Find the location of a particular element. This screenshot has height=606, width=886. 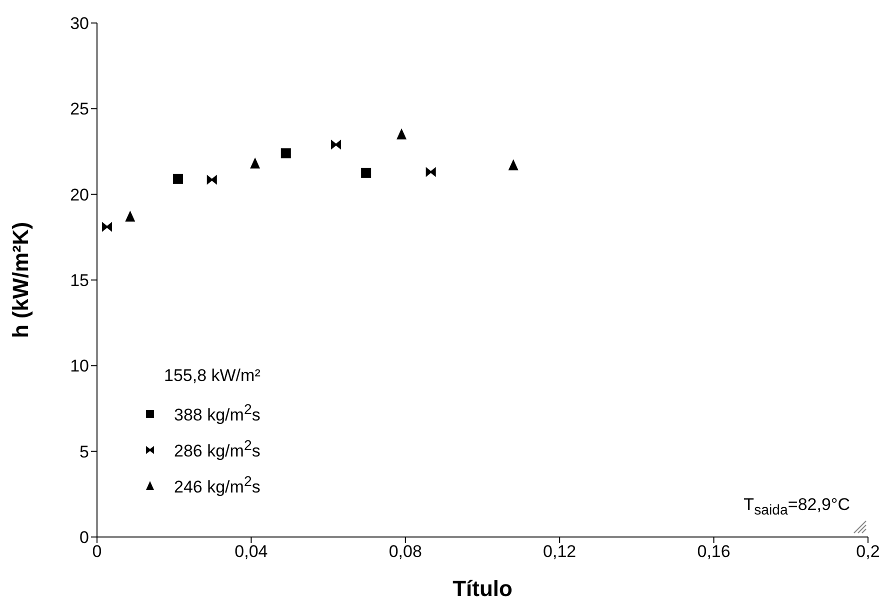

legend-title: 155,8 kW/m² is located at coordinates (212, 376).